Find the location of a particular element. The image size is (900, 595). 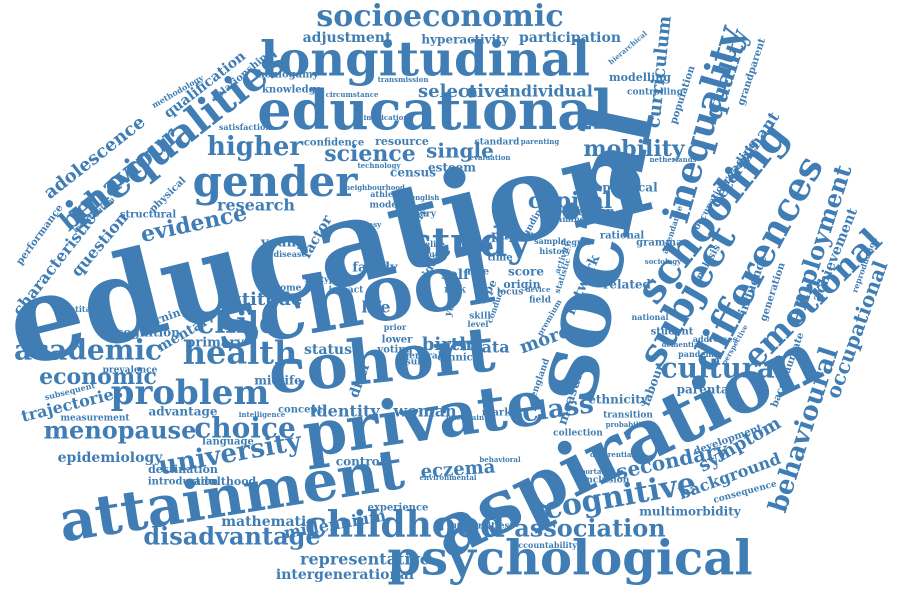

word-disadvantage: disadvantage is located at coordinates (231, 536).